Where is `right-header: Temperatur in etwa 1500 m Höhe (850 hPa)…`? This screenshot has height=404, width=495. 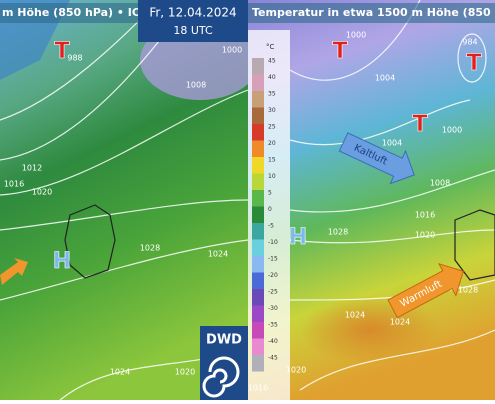
right-header: Temperatur in etwa 1500 m Höhe (850 hPa)… is located at coordinates (373, 12).